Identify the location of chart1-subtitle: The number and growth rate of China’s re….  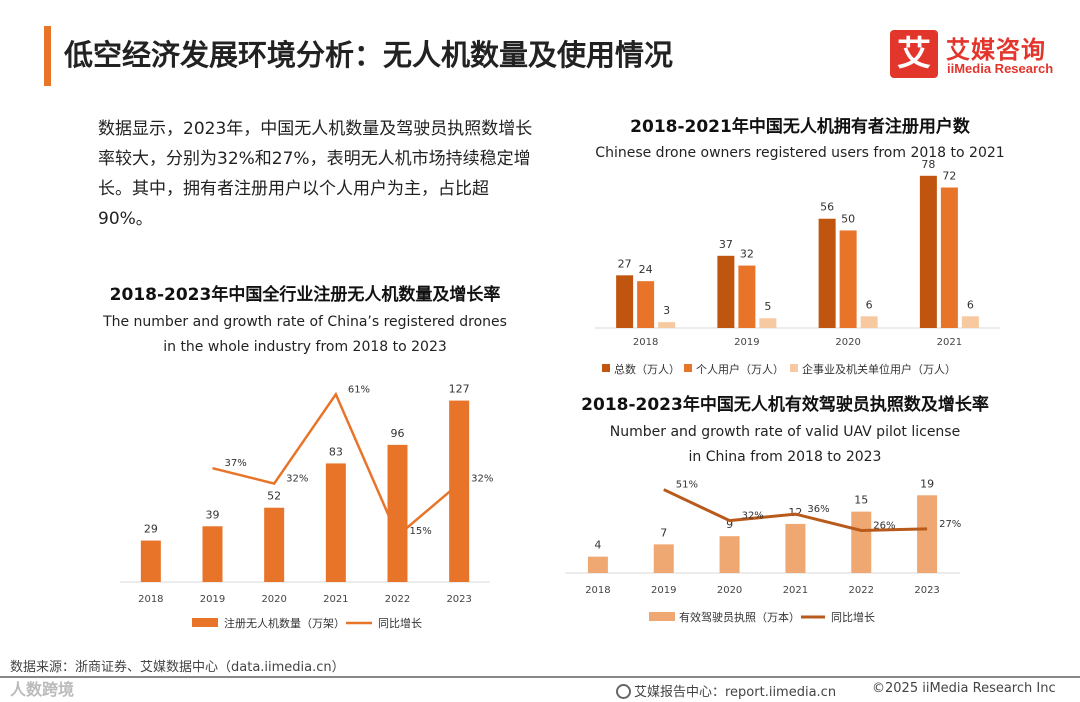
(305, 335).